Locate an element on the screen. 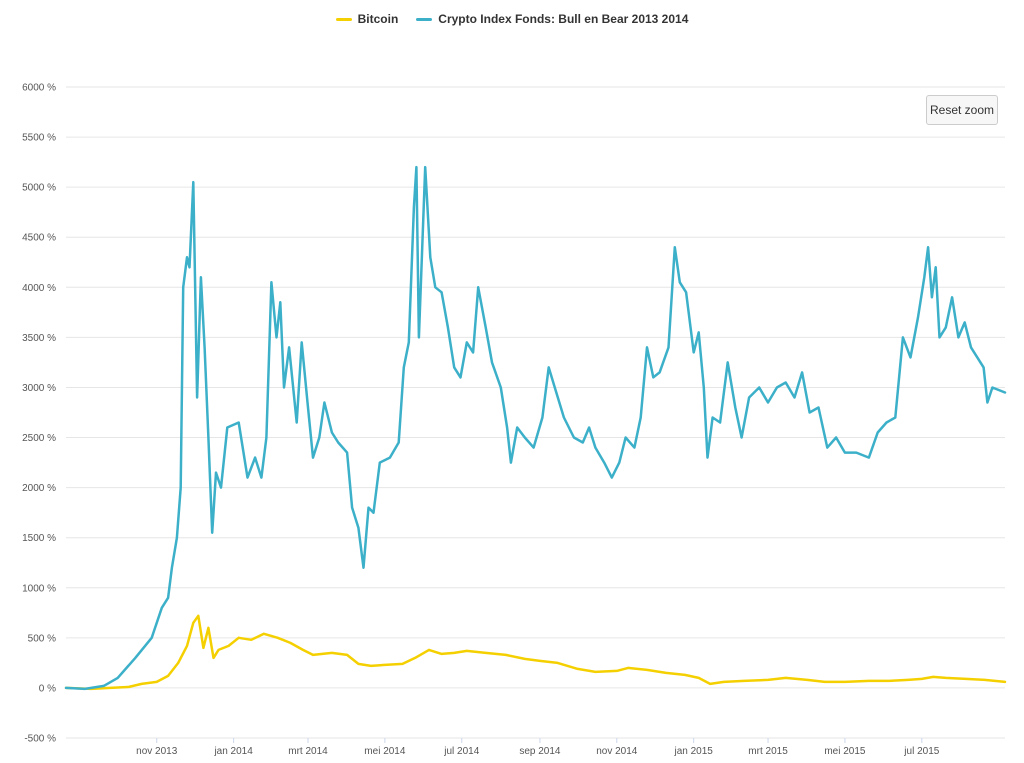 The width and height of the screenshot is (1024, 763). y-tick-label: 5000 % is located at coordinates (39, 188).